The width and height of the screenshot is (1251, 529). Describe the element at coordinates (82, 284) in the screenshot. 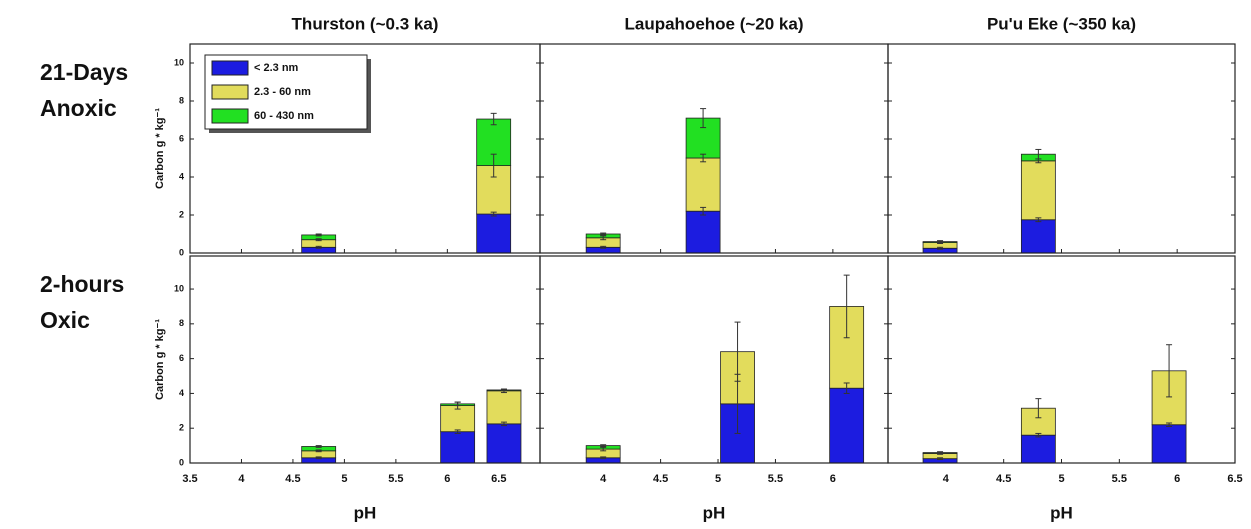

I see `row-label: 2-hours` at that location.